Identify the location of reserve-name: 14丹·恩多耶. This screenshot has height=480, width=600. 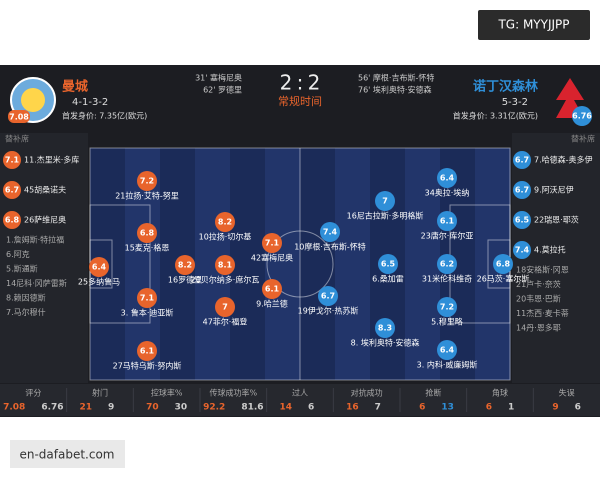
(538, 328).